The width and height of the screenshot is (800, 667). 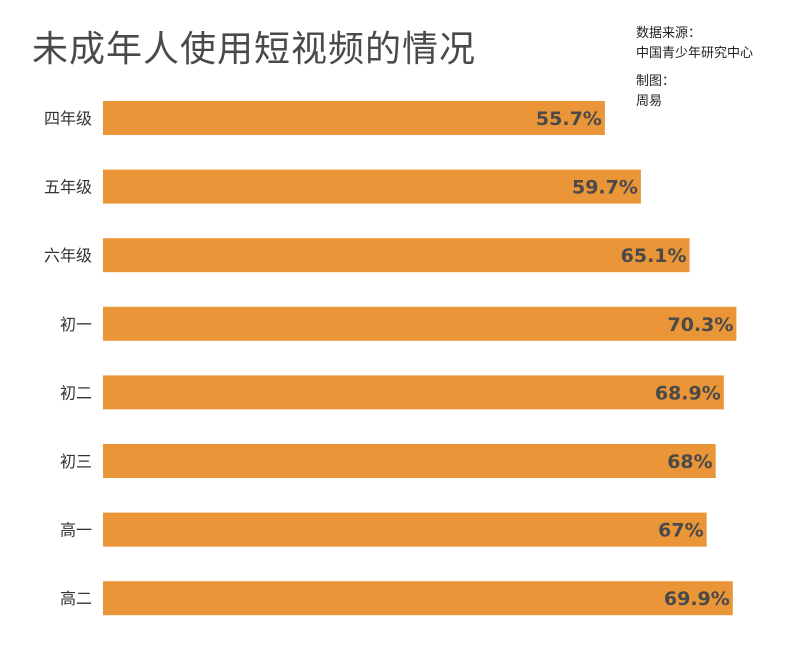 What do you see at coordinates (76, 392) in the screenshot?
I see `category-label-4: 初二` at bounding box center [76, 392].